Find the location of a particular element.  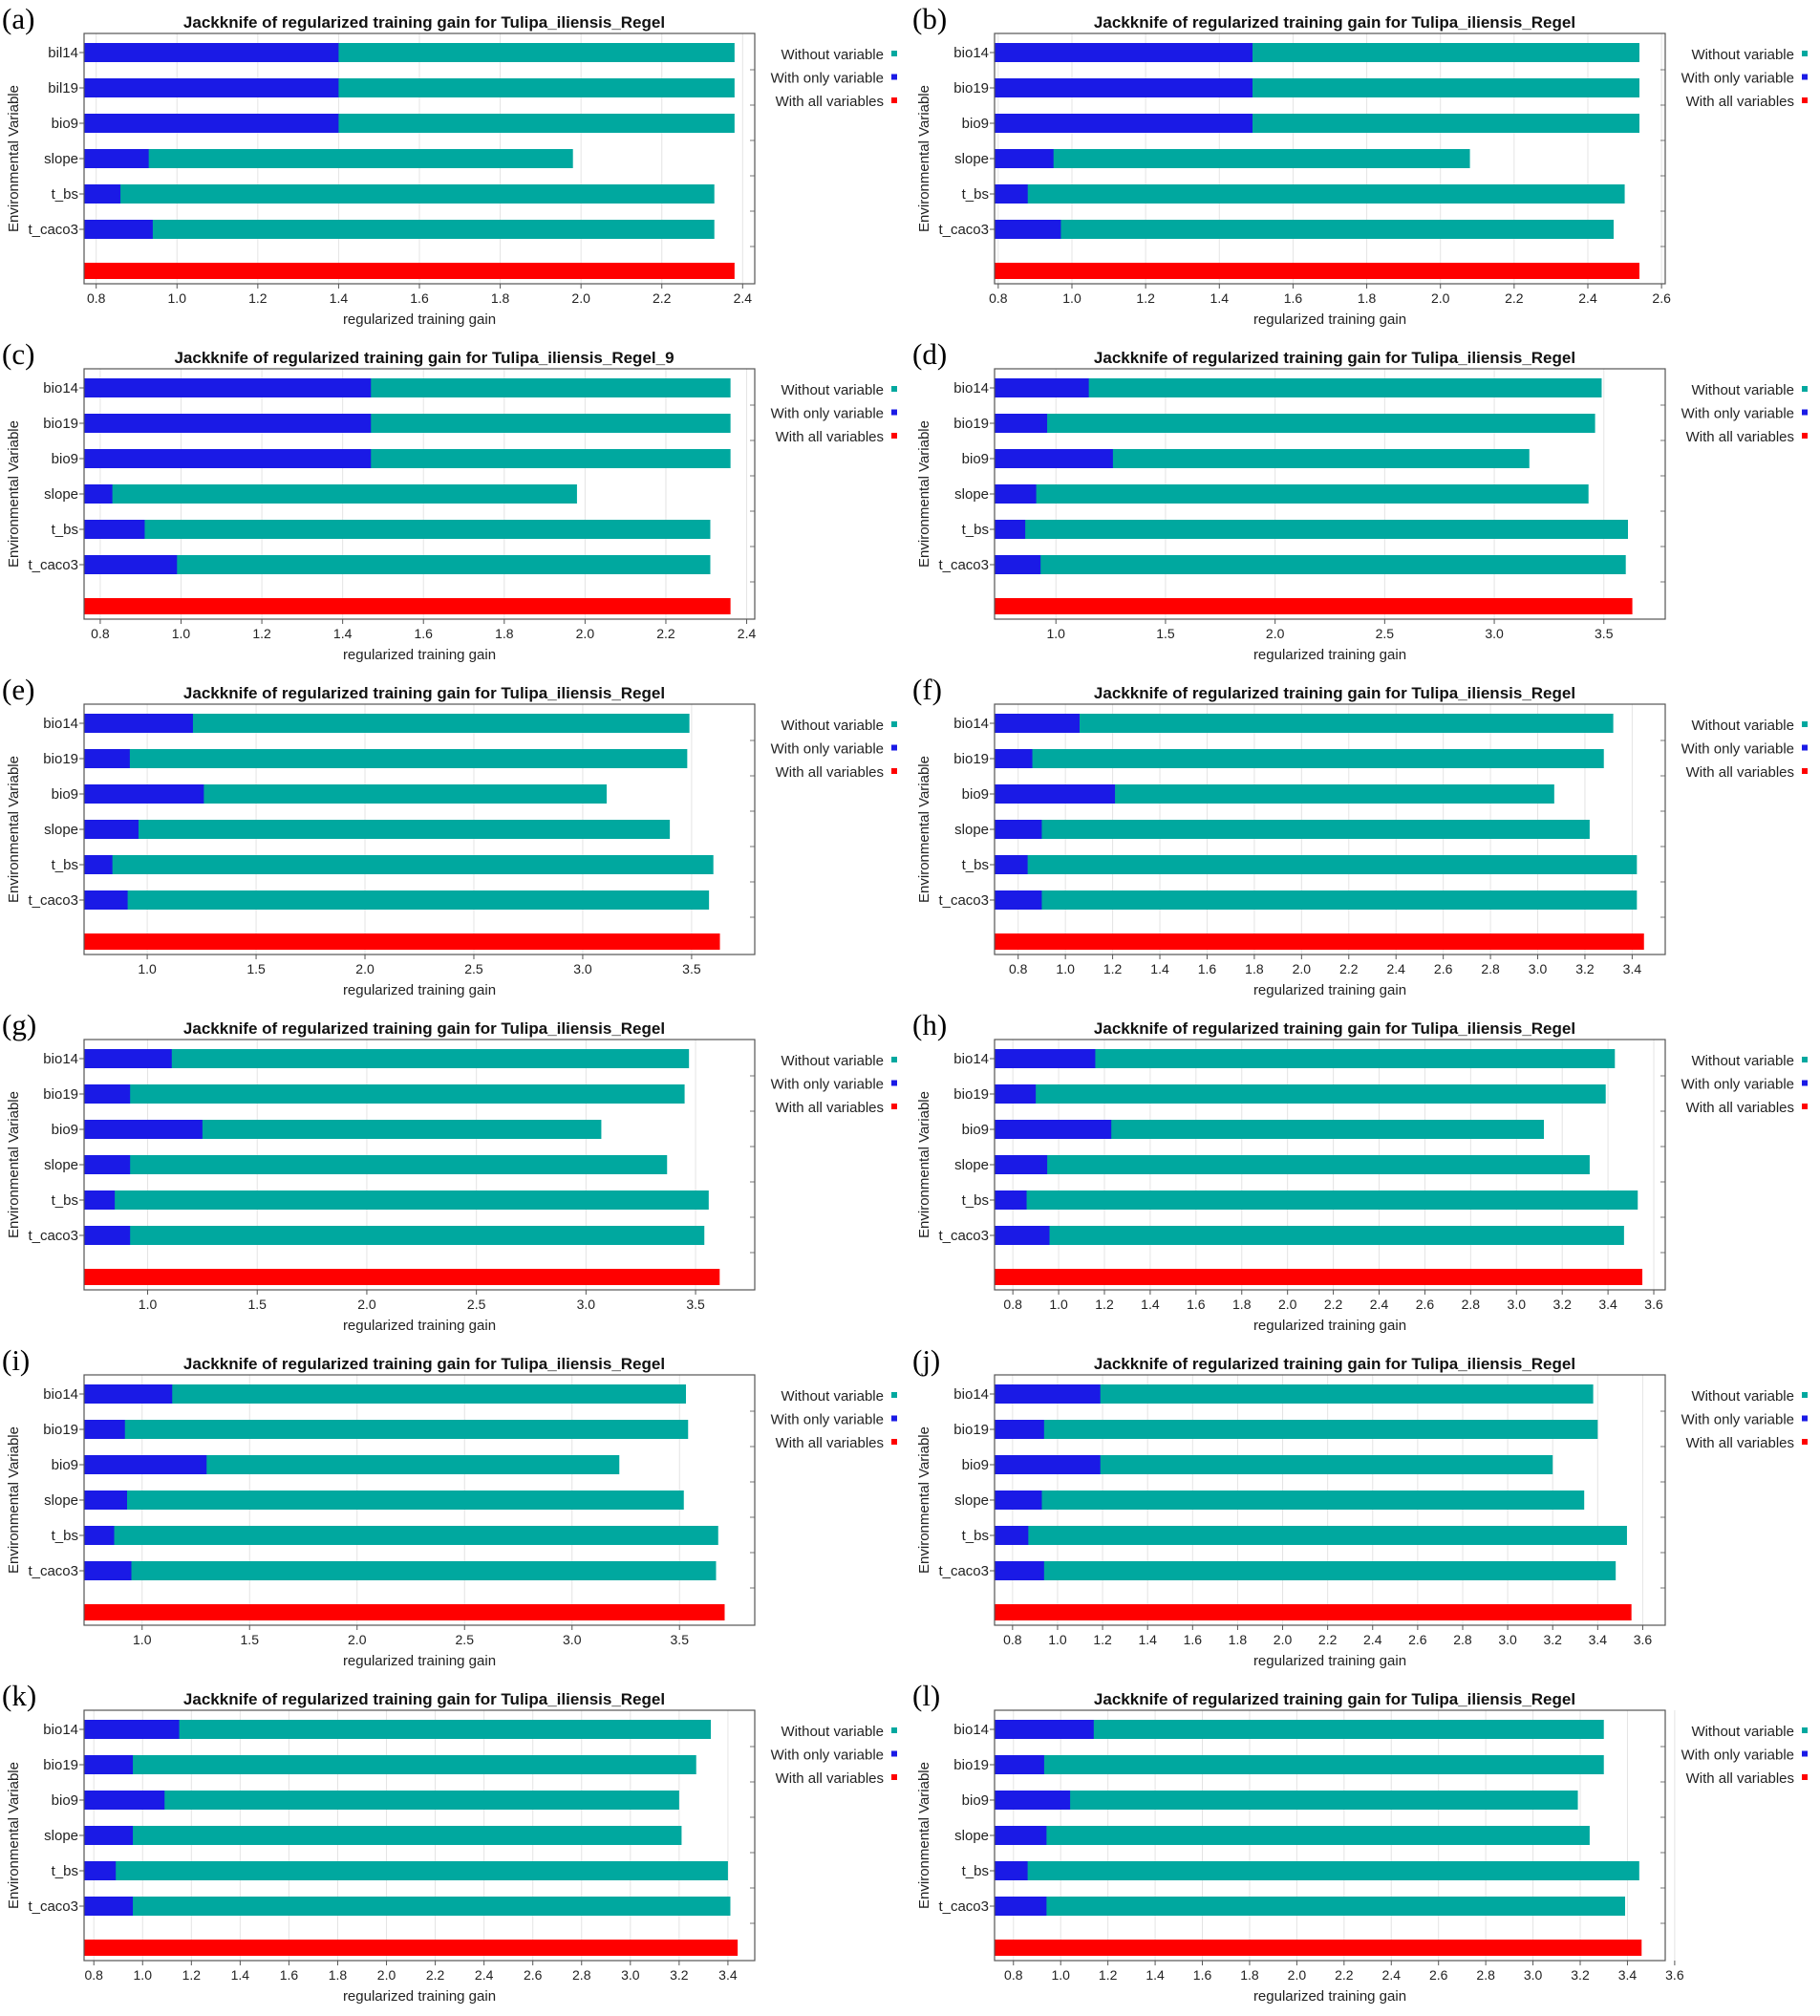

category-label: t_bs is located at coordinates (976, 195).